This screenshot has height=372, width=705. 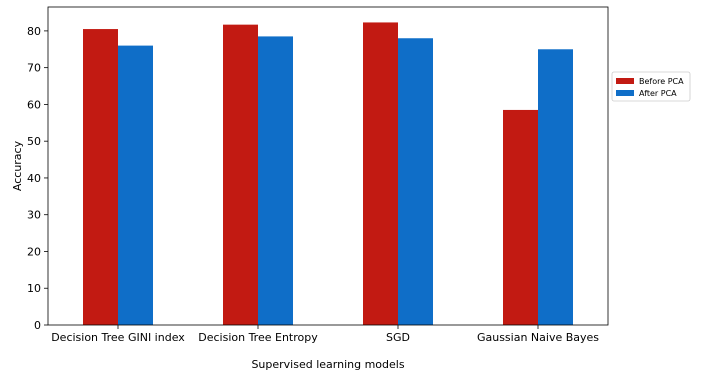 What do you see at coordinates (34, 141) in the screenshot?
I see `y-tick-label: 50` at bounding box center [34, 141].